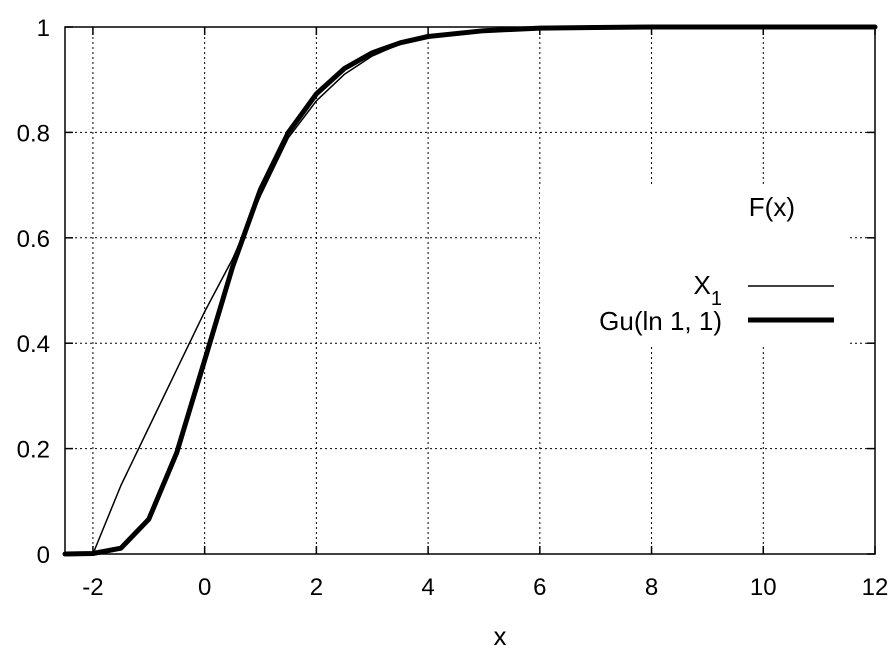 This screenshot has height=649, width=896. I want to click on x-tick-label: 0, so click(204, 587).